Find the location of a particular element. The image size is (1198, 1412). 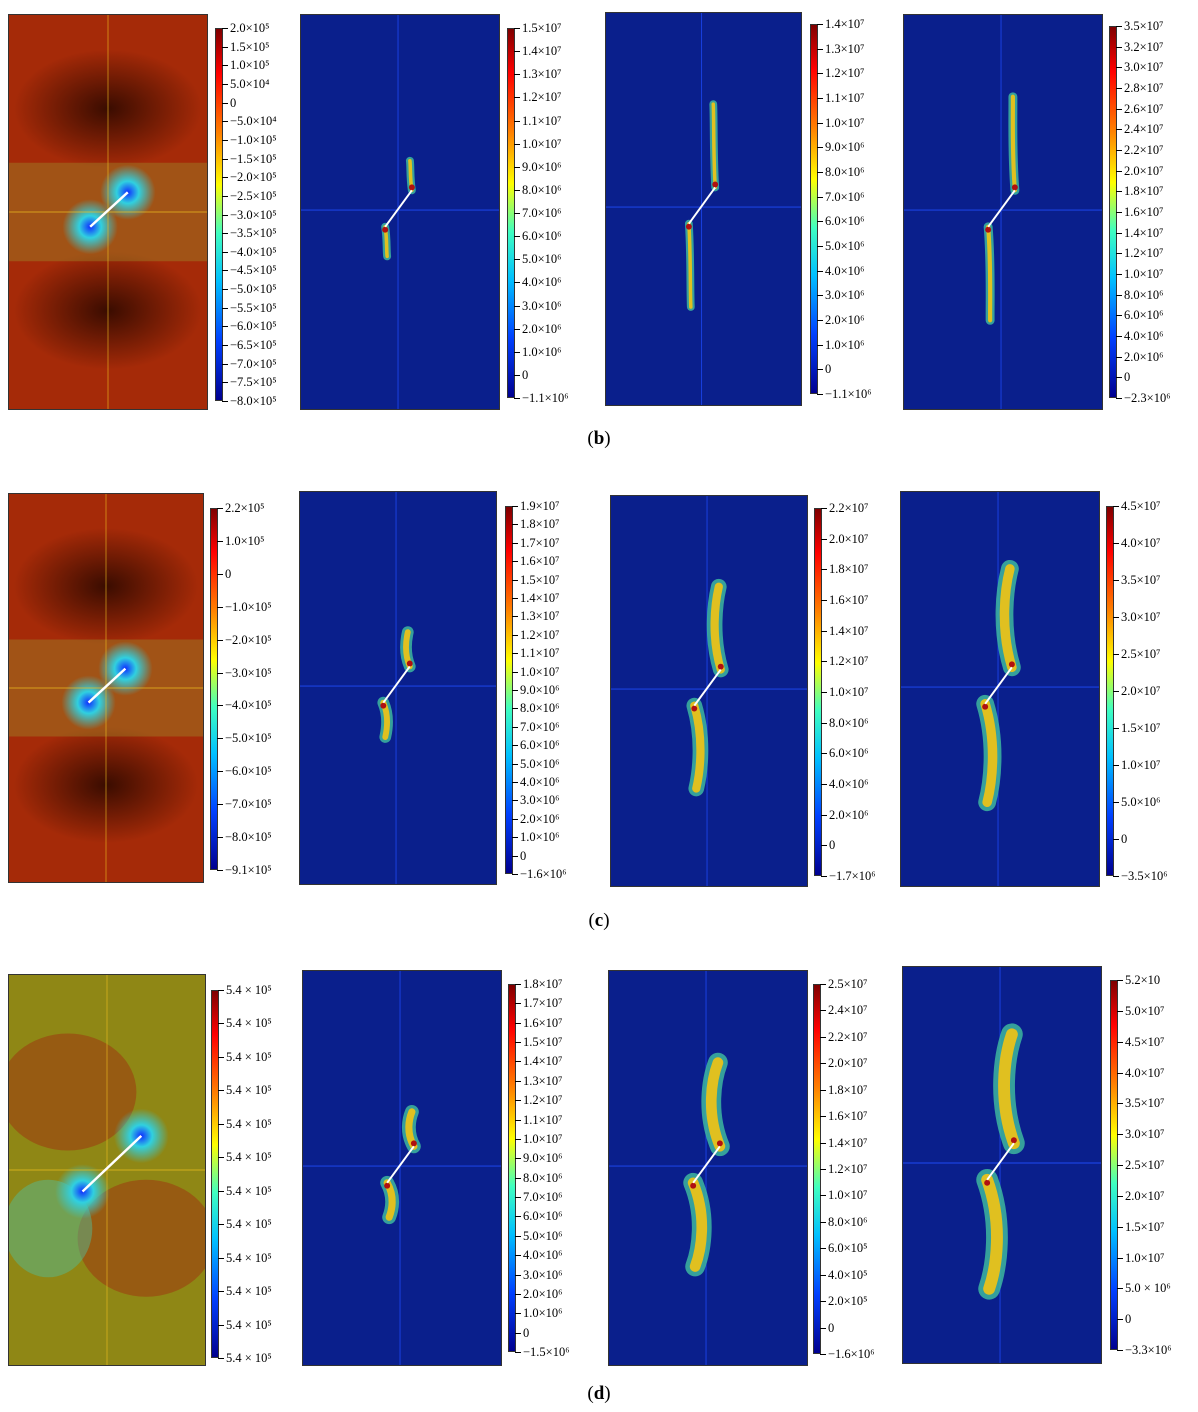

colorbar-tick-label: −4.5×10⁵ is located at coordinates (249, 270).